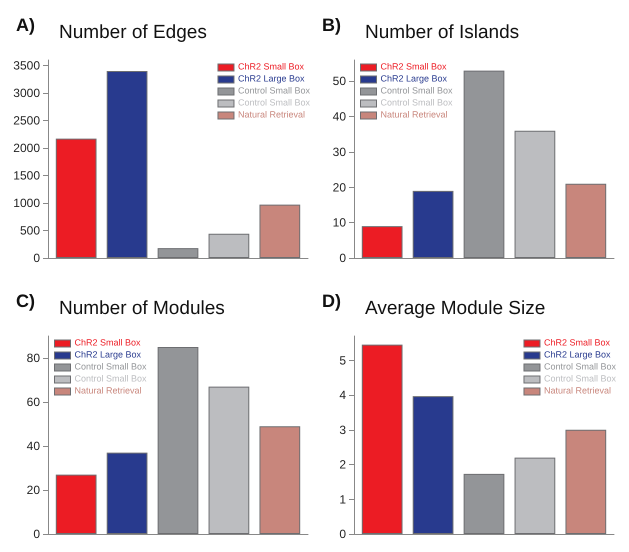  Describe the element at coordinates (339, 81) in the screenshot. I see `y-tick-label: 50` at that location.